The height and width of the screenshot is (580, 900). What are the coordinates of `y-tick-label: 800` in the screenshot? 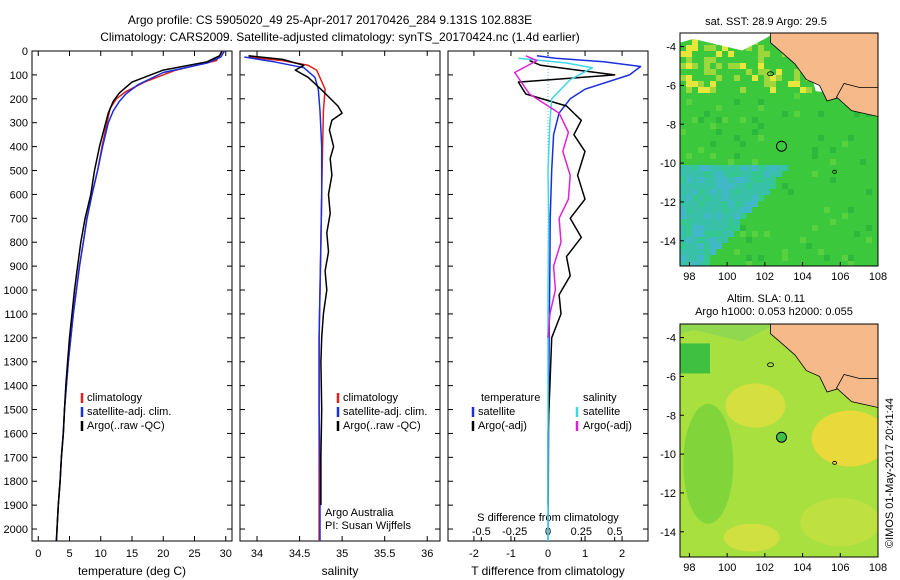 It's located at (19, 243).